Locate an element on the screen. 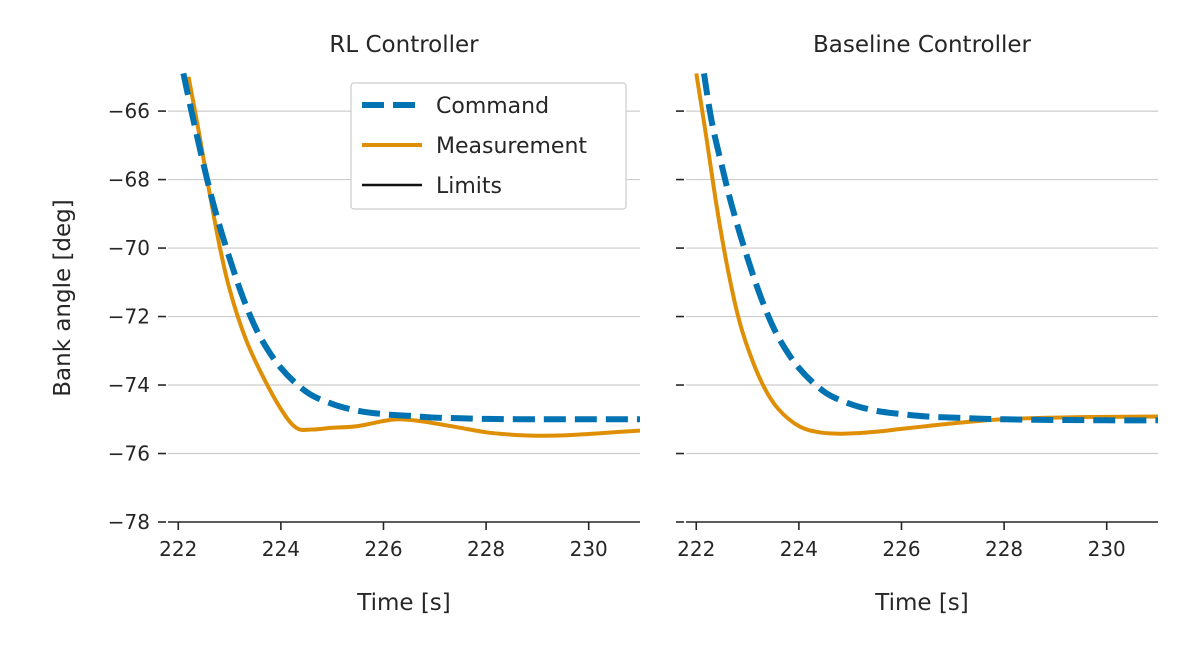  y-tick-label: −70 is located at coordinates (129, 248).